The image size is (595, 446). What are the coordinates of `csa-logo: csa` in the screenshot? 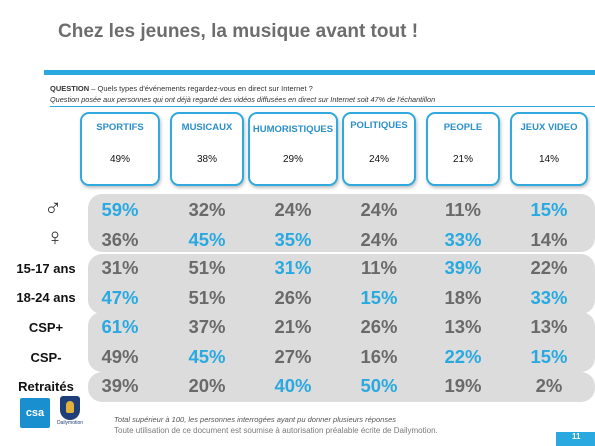 It's located at (35, 413).